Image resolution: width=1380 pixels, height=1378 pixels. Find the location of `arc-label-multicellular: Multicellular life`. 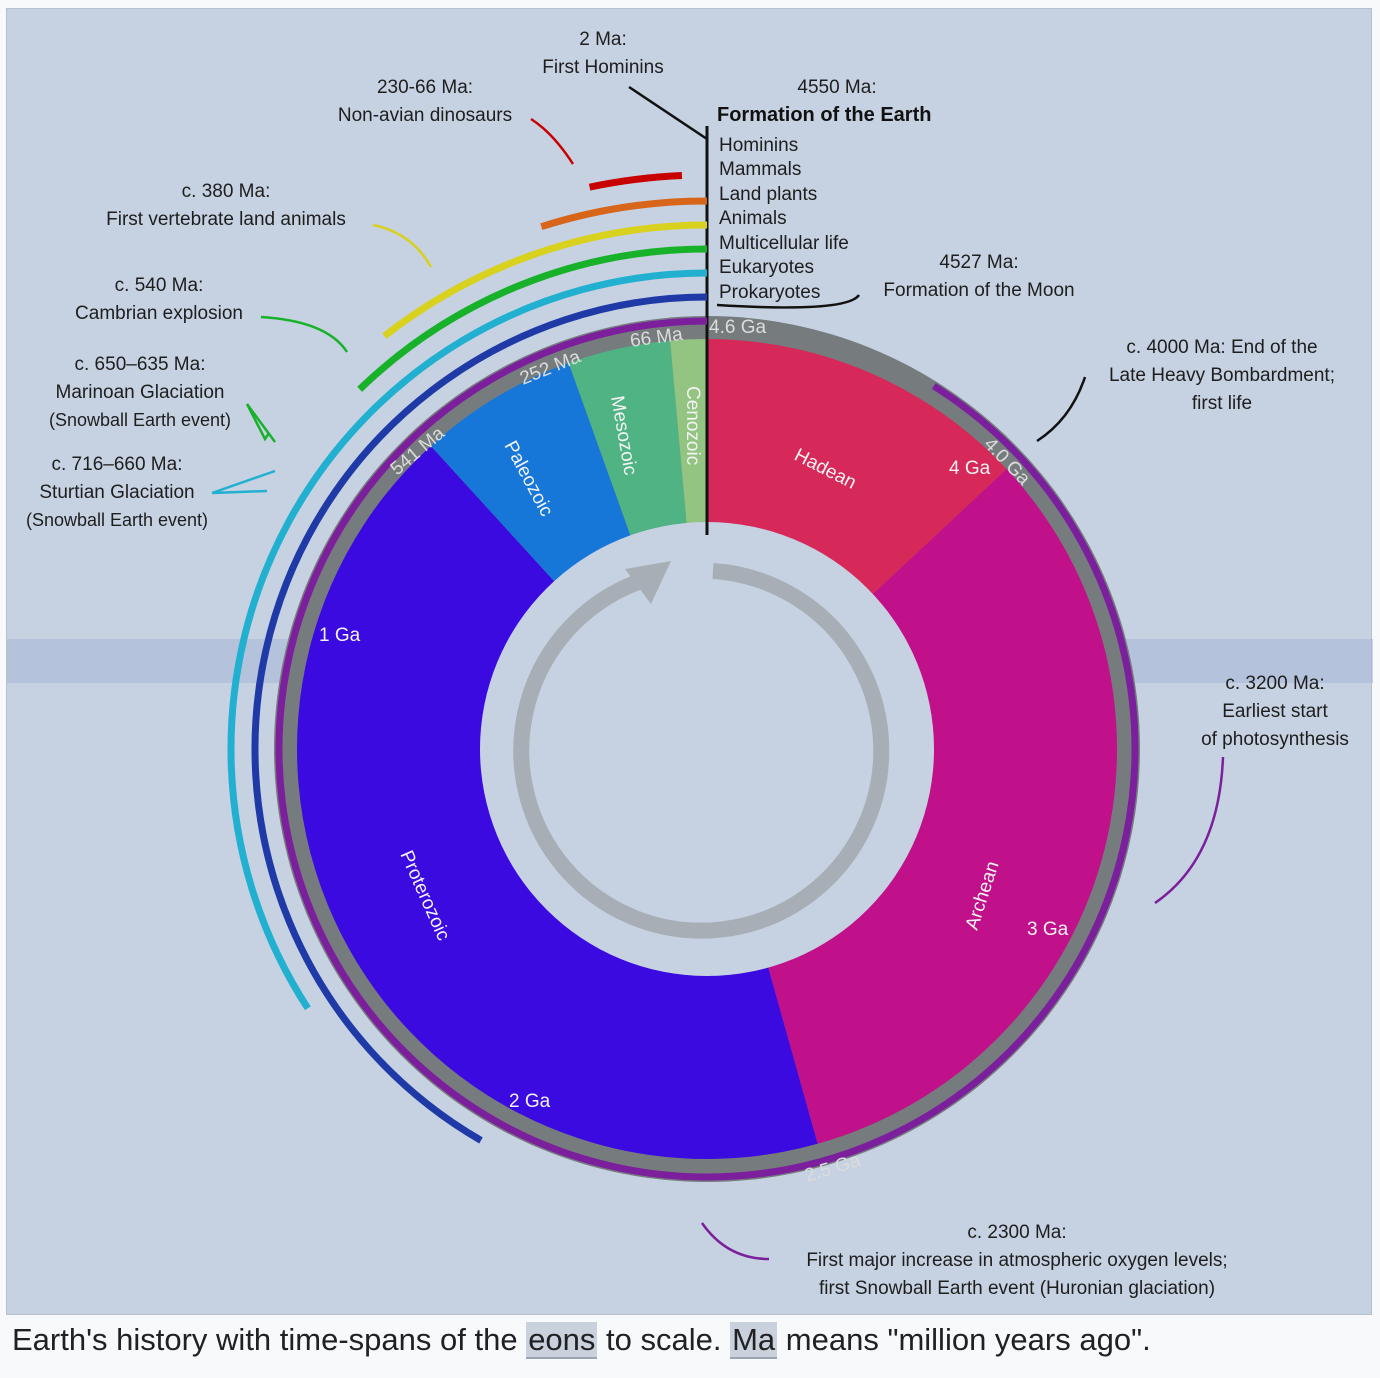

arc-label-multicellular: Multicellular life is located at coordinates (784, 243).